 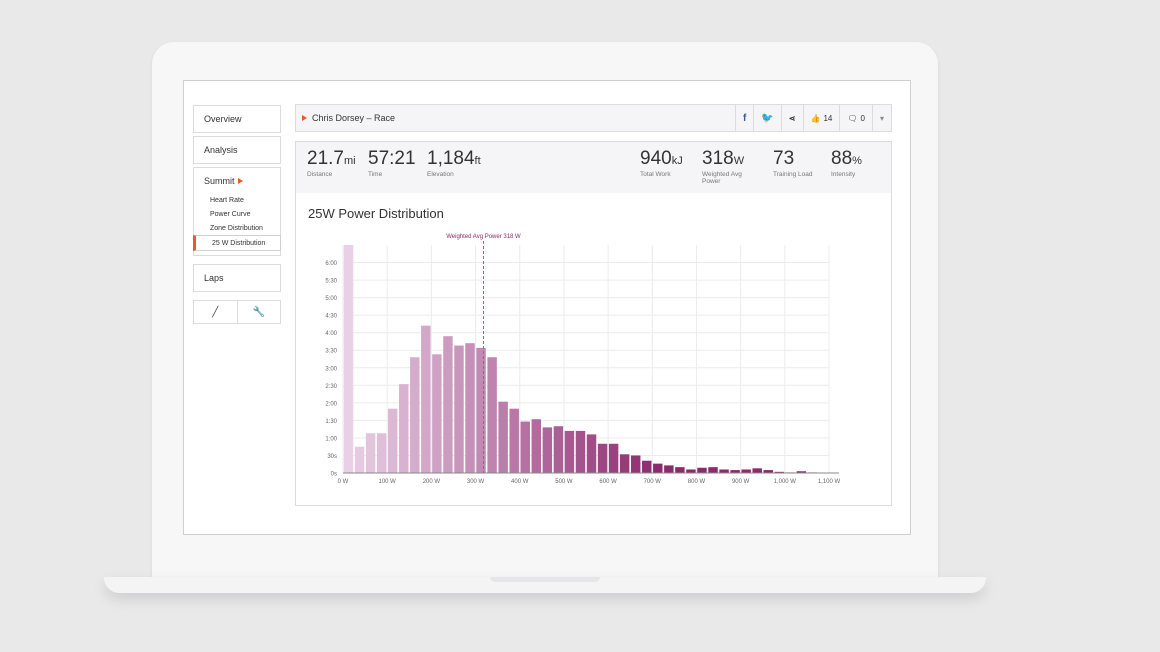 I want to click on stat-label: Total Work, so click(x=655, y=174).